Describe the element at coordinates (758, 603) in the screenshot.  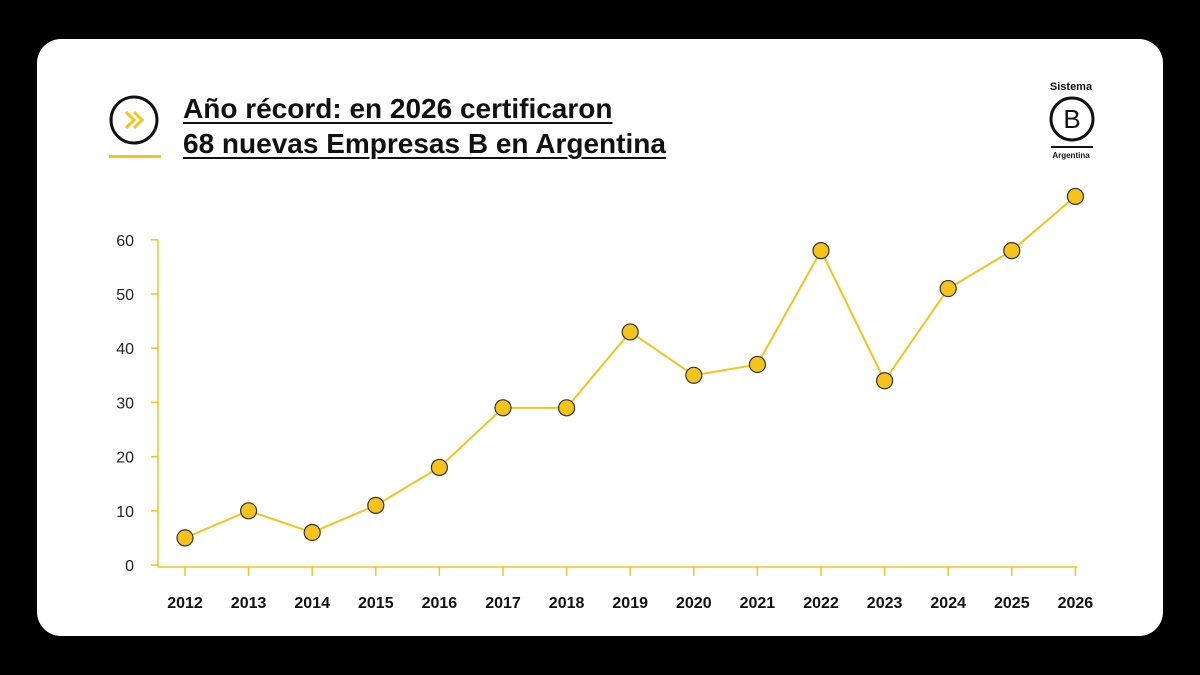
I see `x-tick-label: 2021` at that location.